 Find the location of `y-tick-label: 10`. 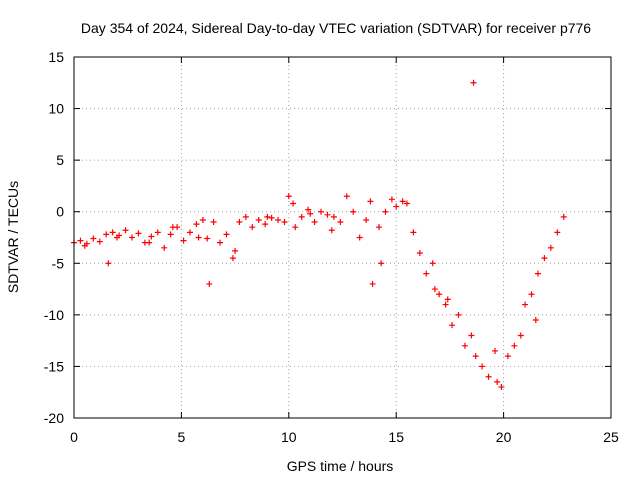

y-tick-label: 10 is located at coordinates (56, 109).